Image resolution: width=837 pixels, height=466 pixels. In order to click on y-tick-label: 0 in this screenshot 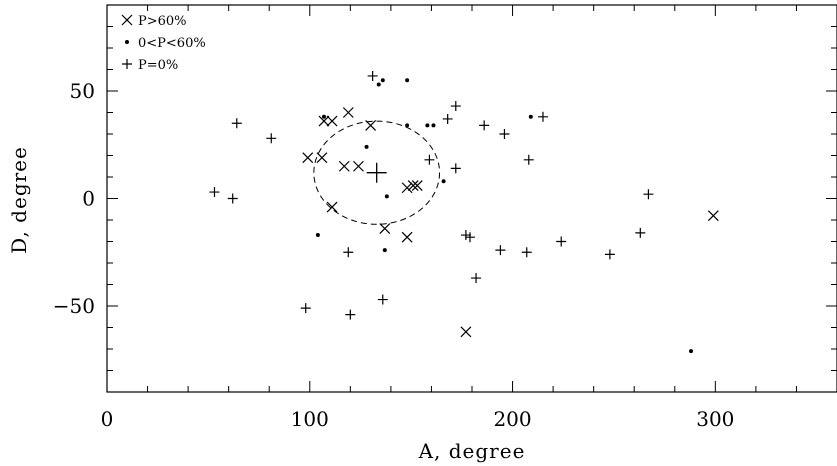, I will do `click(88, 199)`.